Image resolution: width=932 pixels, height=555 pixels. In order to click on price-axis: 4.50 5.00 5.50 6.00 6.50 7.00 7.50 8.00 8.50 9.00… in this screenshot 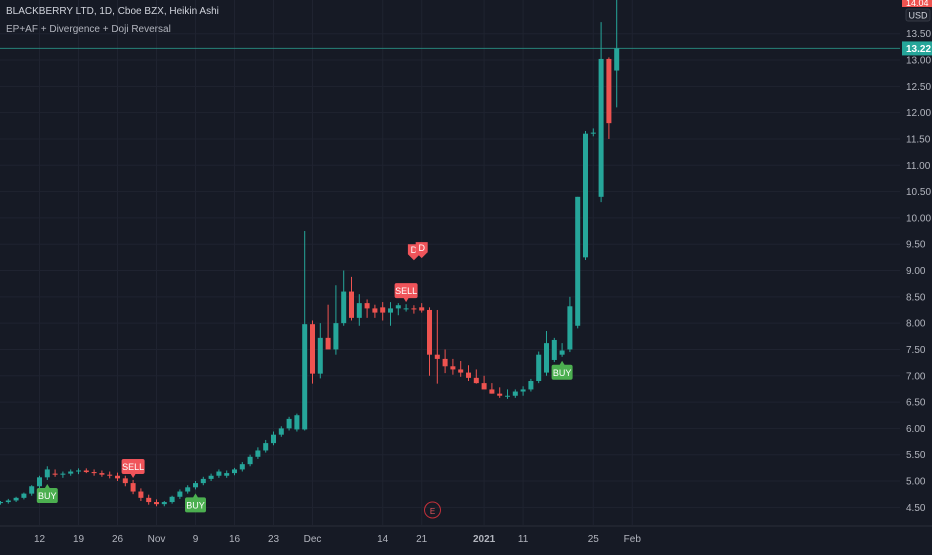, I will do `click(918, 271)`.